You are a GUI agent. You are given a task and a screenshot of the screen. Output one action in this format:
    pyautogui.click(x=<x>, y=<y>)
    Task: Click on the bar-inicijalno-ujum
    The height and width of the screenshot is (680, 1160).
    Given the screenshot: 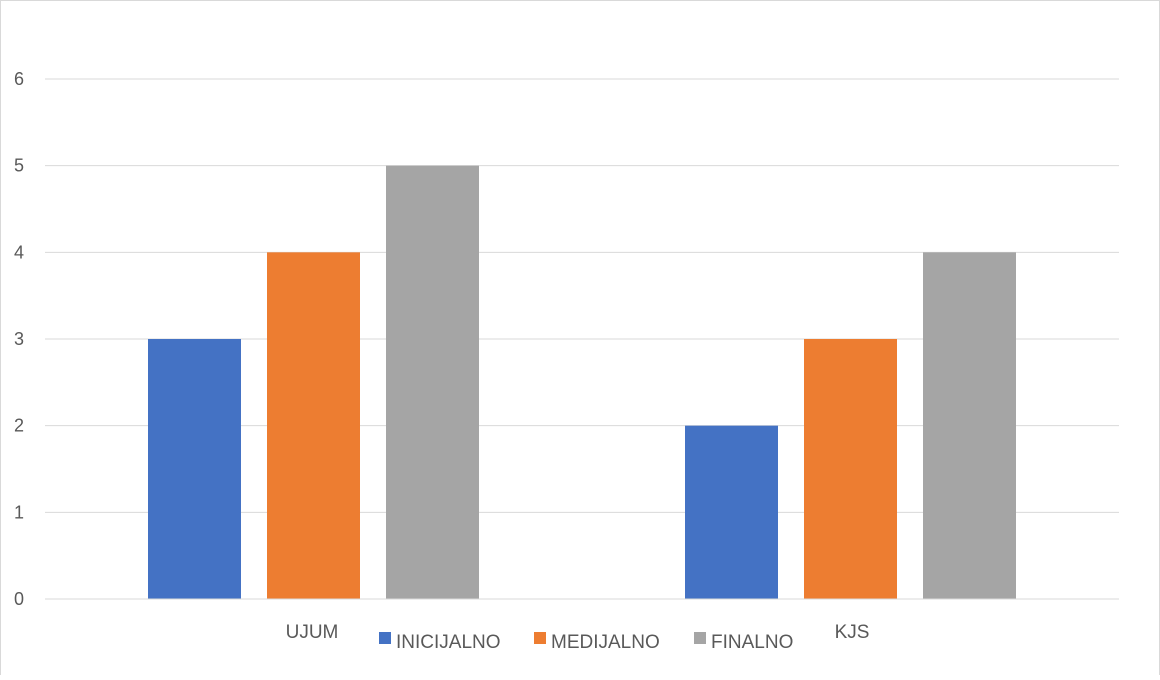 What is the action you would take?
    pyautogui.click(x=194, y=469)
    